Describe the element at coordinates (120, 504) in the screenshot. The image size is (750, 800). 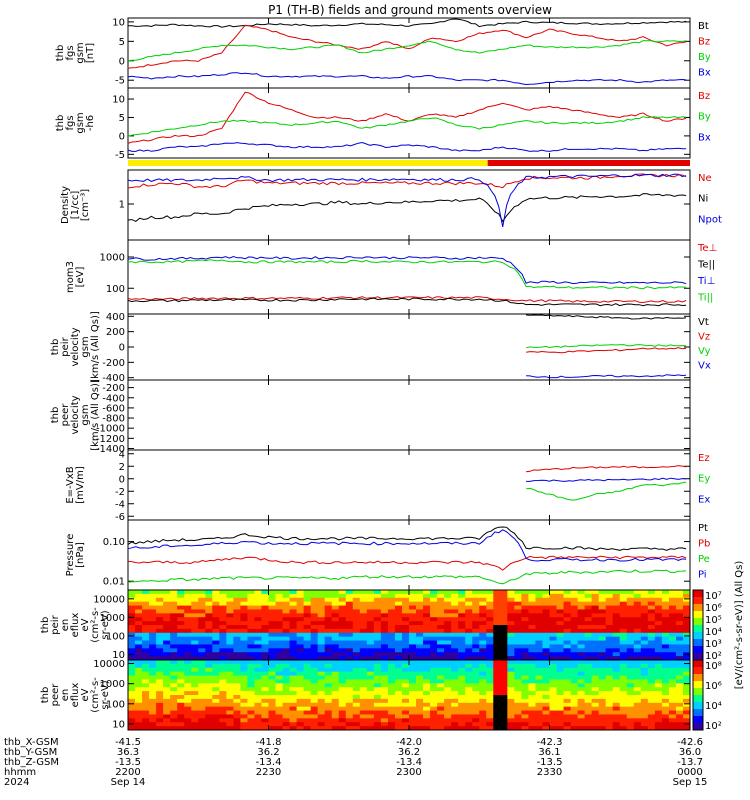
I see `y-tick-label: -4` at that location.